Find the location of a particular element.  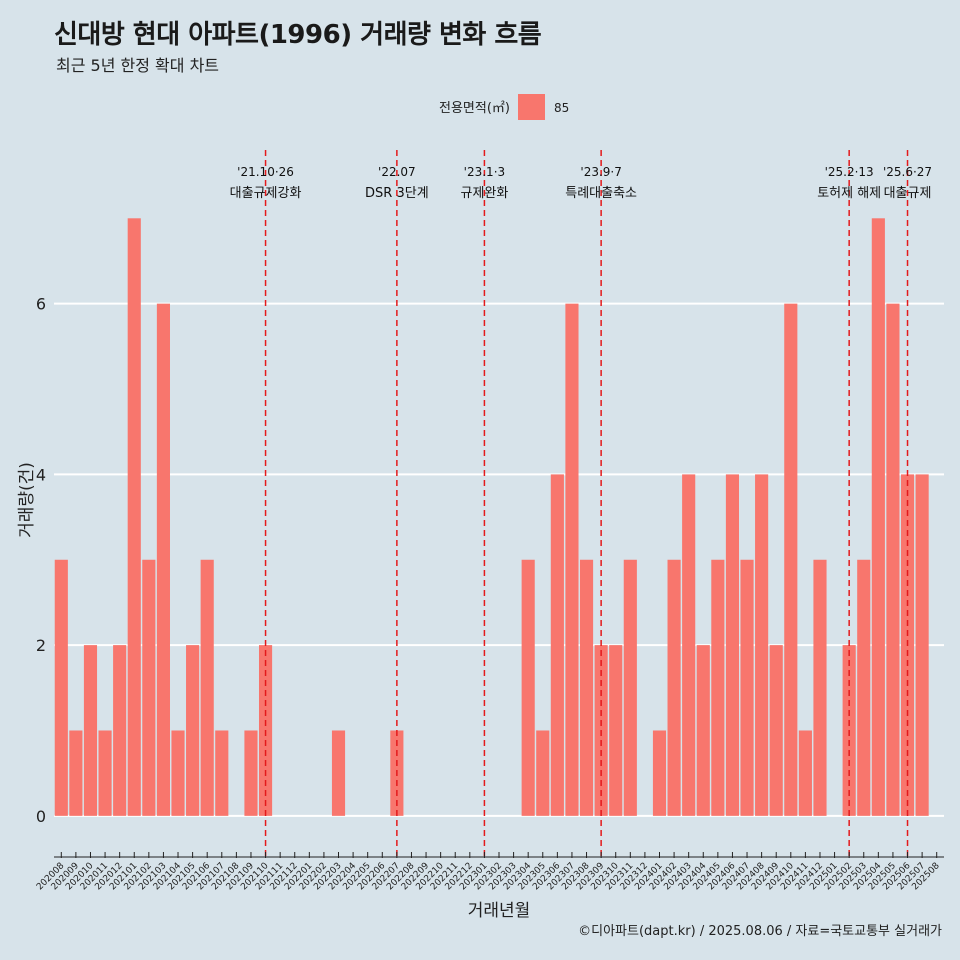

event-date: '25.2·13 is located at coordinates (849, 172).